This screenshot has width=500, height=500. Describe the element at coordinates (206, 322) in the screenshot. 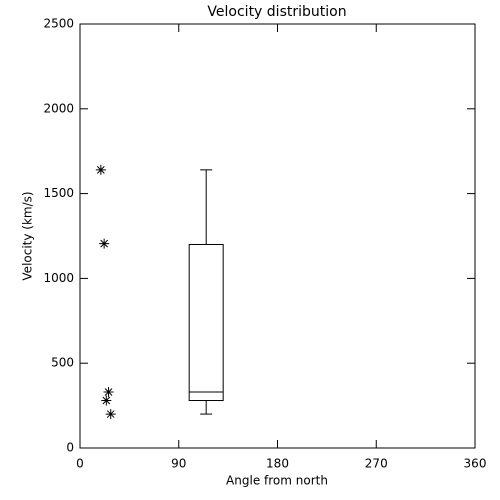

I see `box` at that location.